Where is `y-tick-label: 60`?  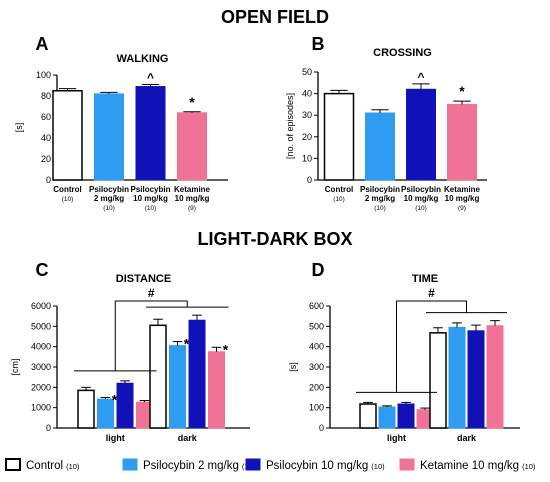 y-tick-label: 60 is located at coordinates (46, 117).